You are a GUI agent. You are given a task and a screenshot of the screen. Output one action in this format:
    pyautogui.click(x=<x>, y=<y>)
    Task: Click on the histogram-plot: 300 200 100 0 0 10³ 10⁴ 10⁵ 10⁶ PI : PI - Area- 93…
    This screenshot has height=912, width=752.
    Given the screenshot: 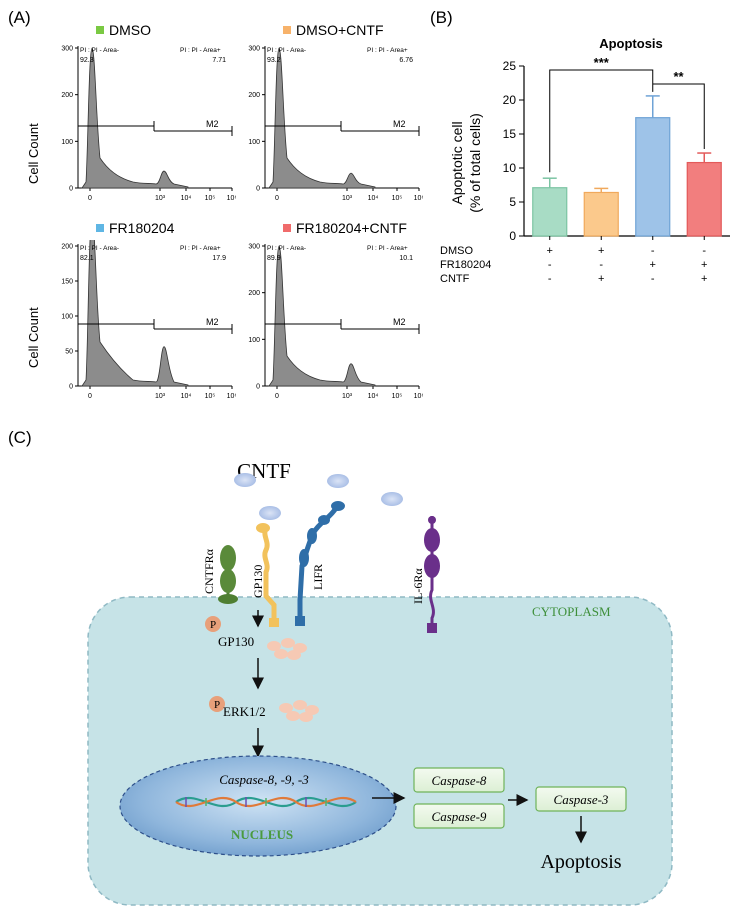 What is the action you would take?
    pyautogui.click(x=335, y=124)
    